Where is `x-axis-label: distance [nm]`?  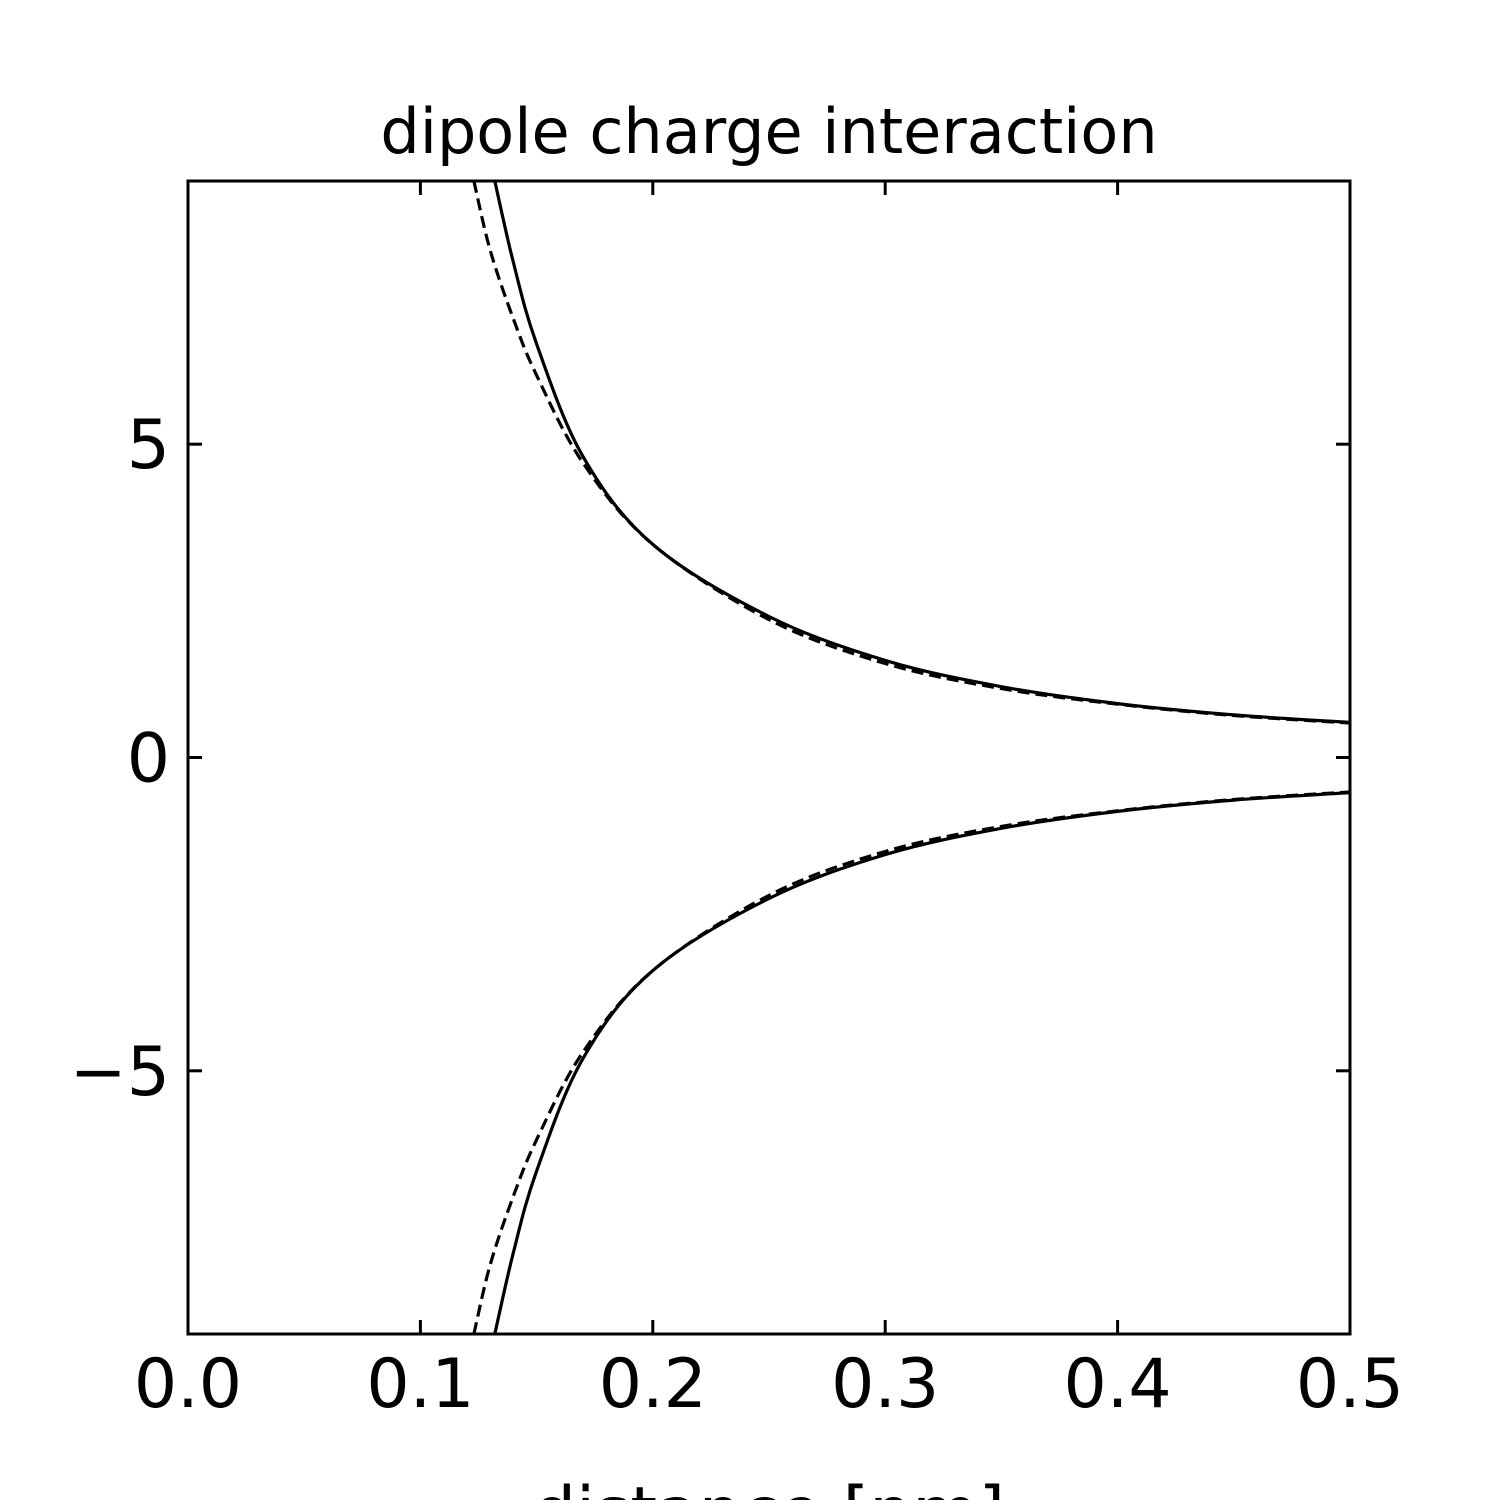 x-axis-label: distance [nm] is located at coordinates (769, 1486).